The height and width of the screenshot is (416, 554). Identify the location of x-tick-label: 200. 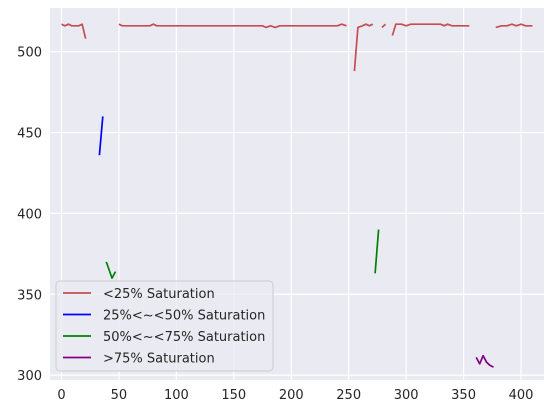
(291, 395).